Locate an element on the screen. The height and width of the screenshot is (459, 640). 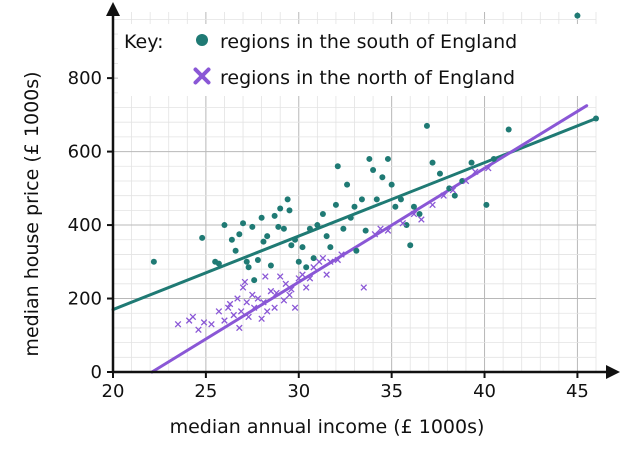
y-axis-label: median house price (£ 1000s) is located at coordinates (32, 213).